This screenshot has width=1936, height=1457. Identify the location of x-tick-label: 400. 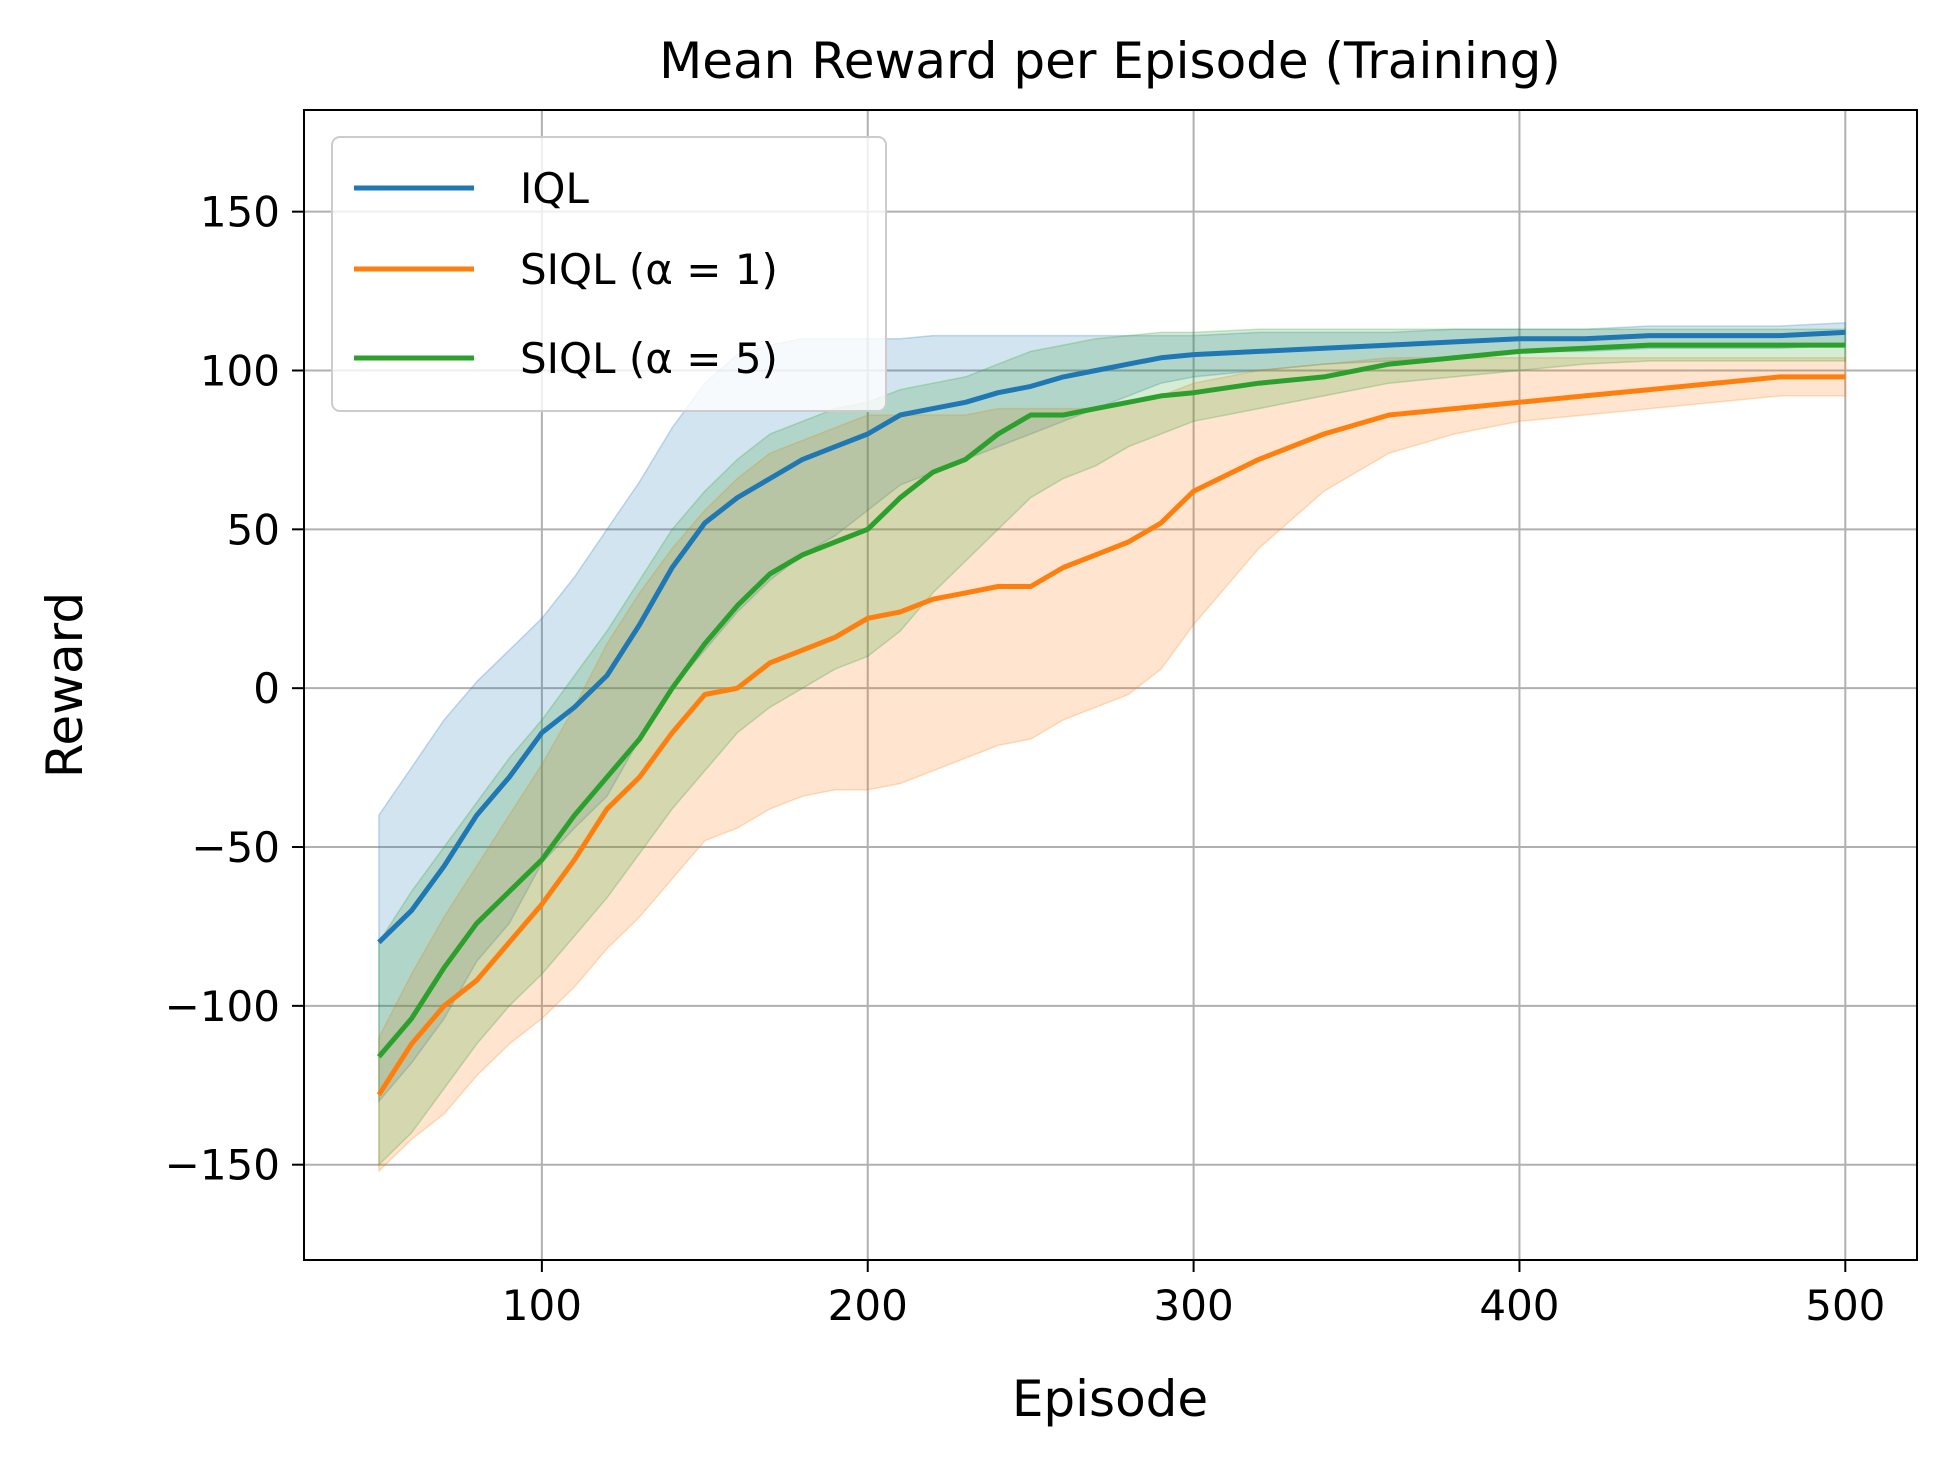
(1519, 1305).